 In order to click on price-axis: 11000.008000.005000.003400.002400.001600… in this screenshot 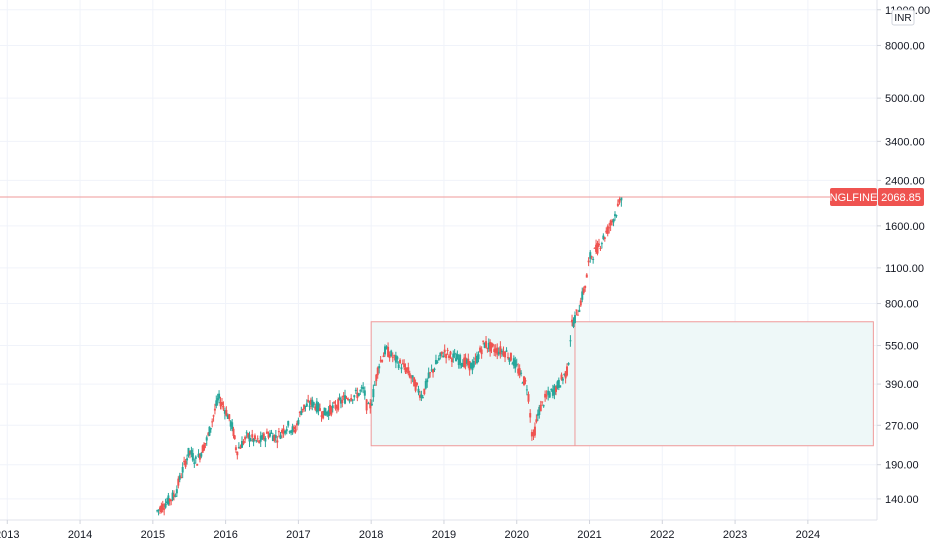, I will do `click(903, 255)`.